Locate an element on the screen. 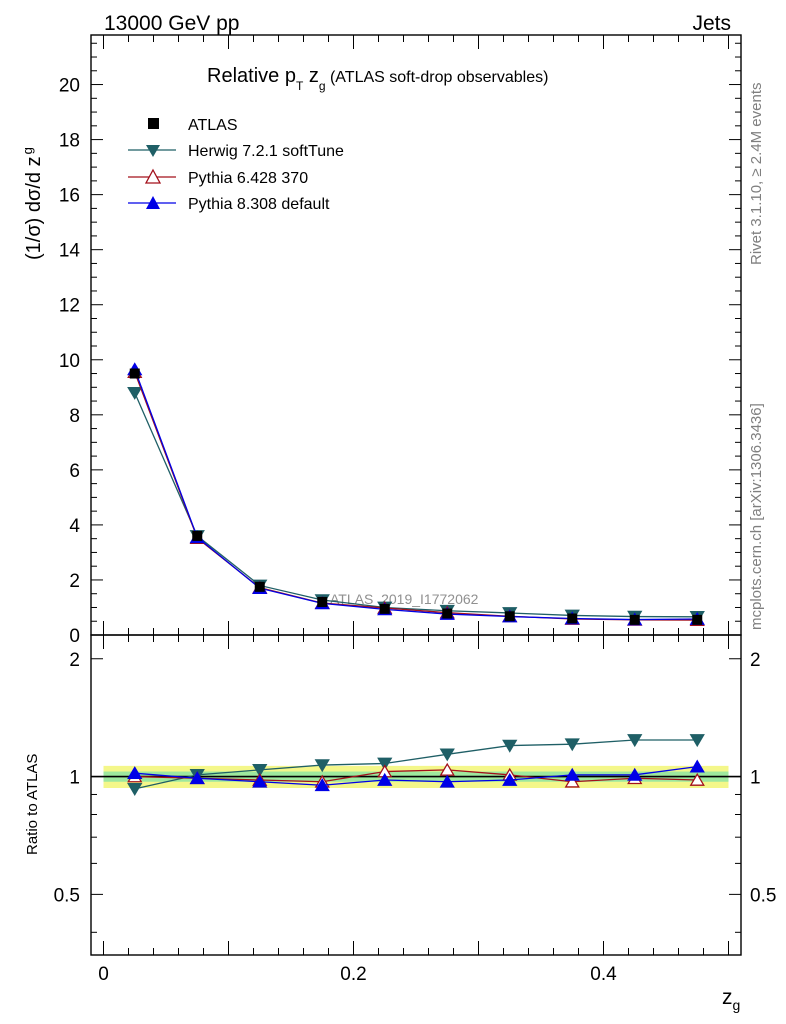  legend-marker-pythia6 is located at coordinates (153, 176).